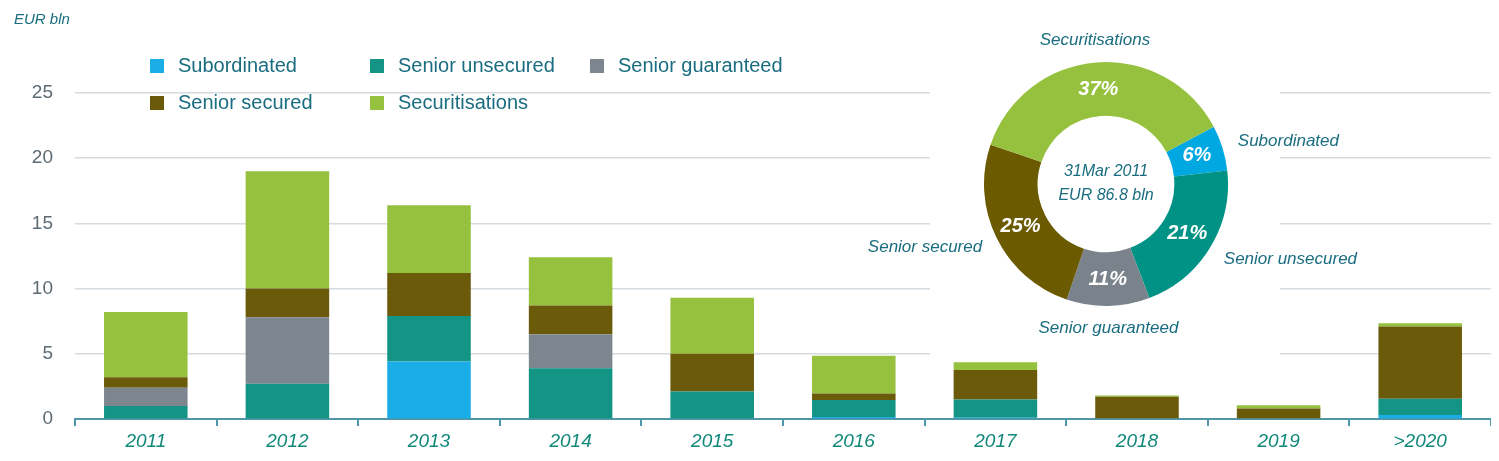 The height and width of the screenshot is (461, 1499). I want to click on x-tick-label: 2014, so click(570, 440).